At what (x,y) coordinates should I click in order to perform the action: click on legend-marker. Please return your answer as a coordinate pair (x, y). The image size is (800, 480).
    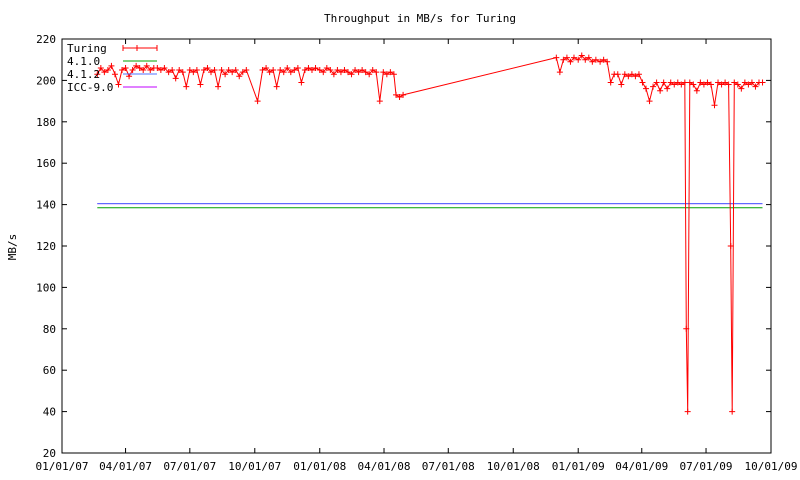
    Looking at the image, I should click on (140, 48).